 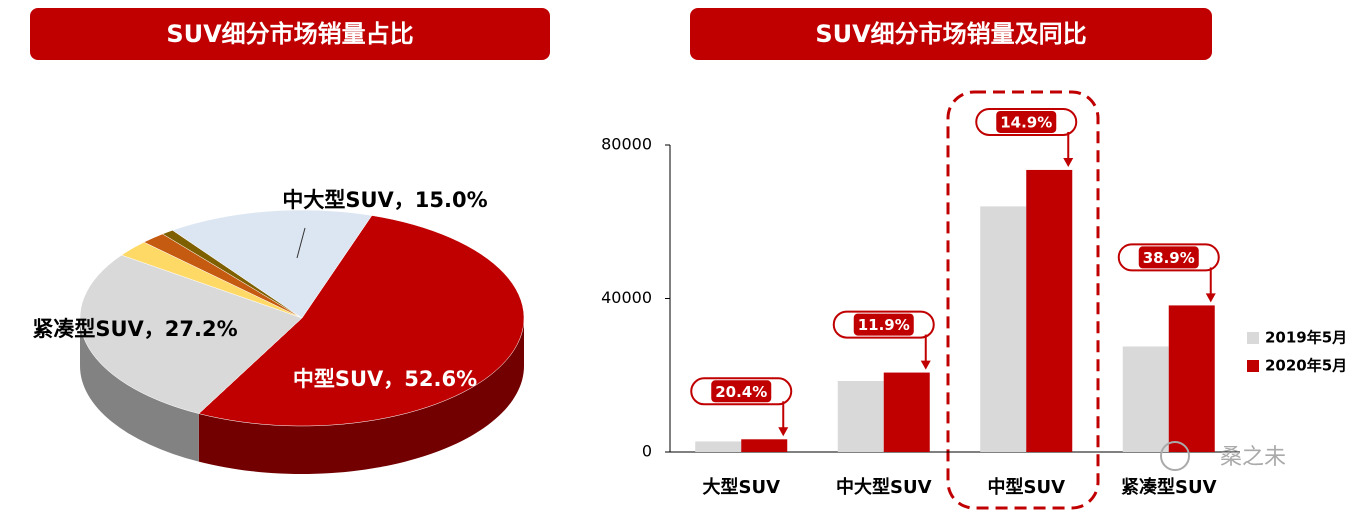 I want to click on y-tick-label: 80000, so click(x=626, y=144).